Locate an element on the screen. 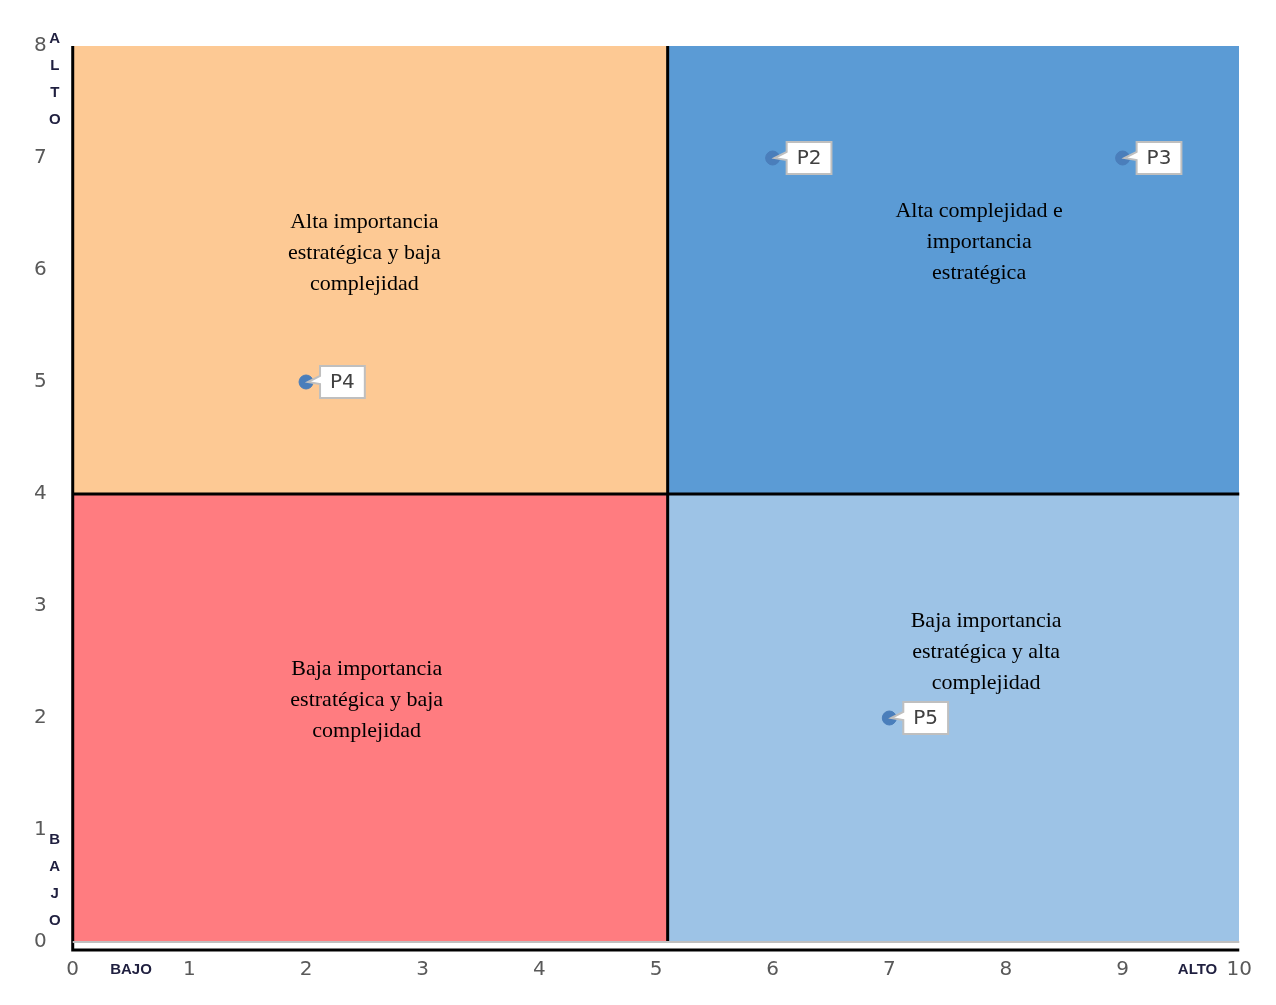  y-tick-label: 7 is located at coordinates (40, 156).